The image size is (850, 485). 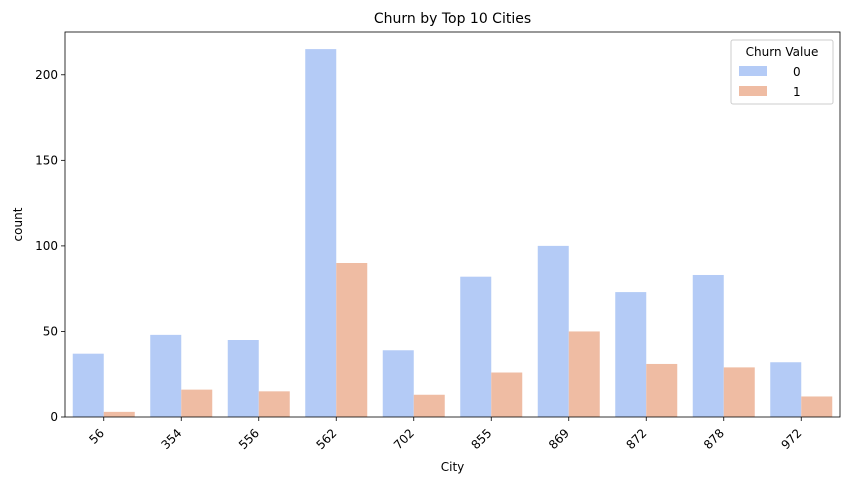 I want to click on y-tick-label: 150, so click(x=46, y=160).